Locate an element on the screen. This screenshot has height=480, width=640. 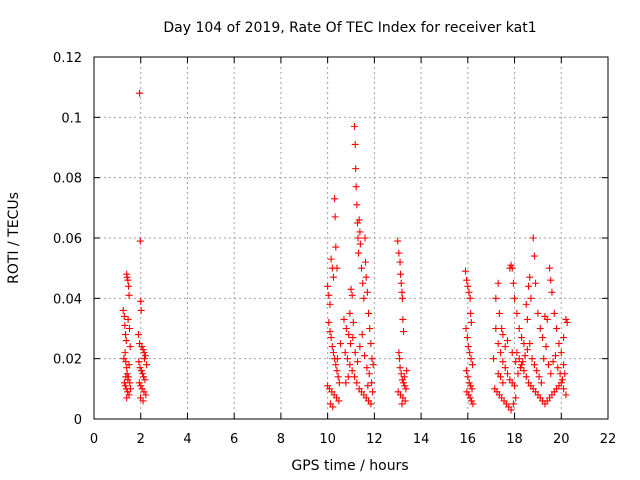
x-tick-label: 10 is located at coordinates (327, 439).